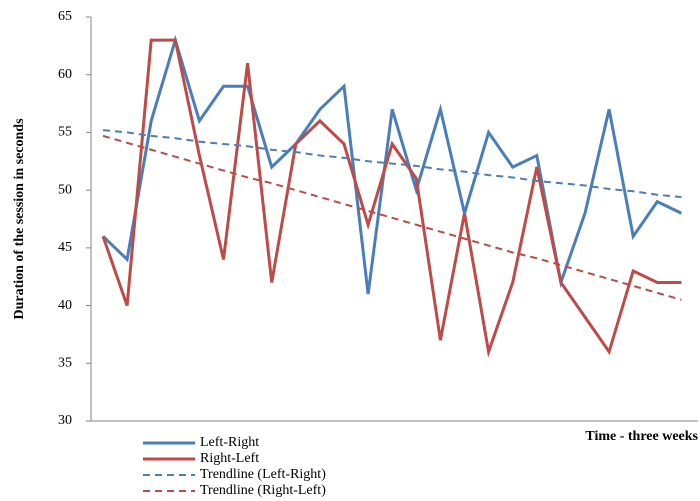  What do you see at coordinates (65, 74) in the screenshot?
I see `y-tick-label: 60` at bounding box center [65, 74].